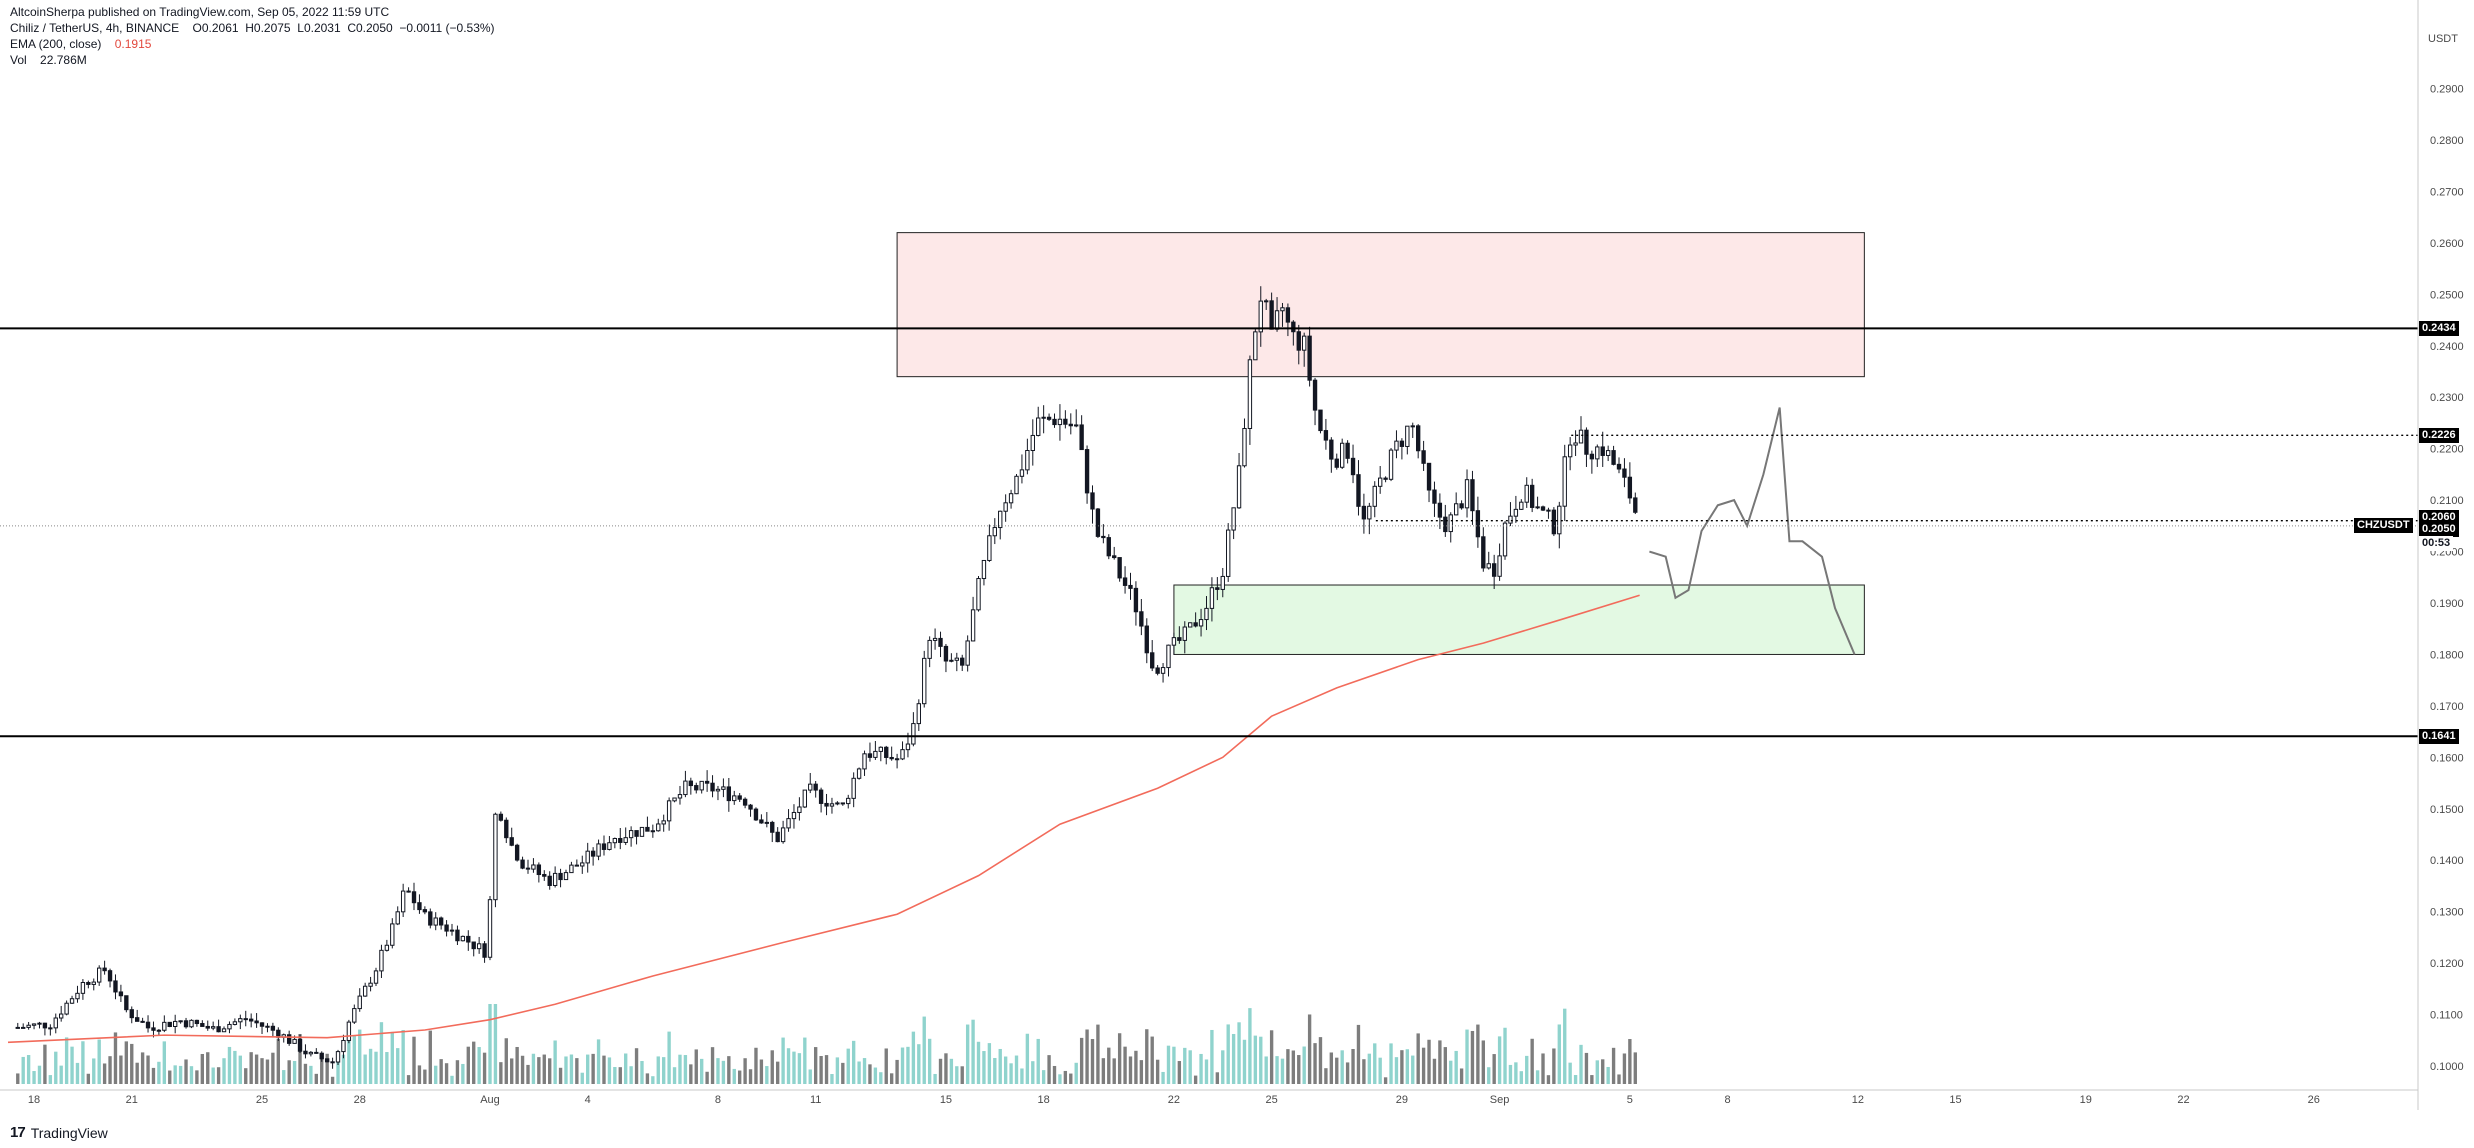 Image resolution: width=2474 pixels, height=1148 pixels. I want to click on volume-indicator-line: Vol 22.786M, so click(48, 60).